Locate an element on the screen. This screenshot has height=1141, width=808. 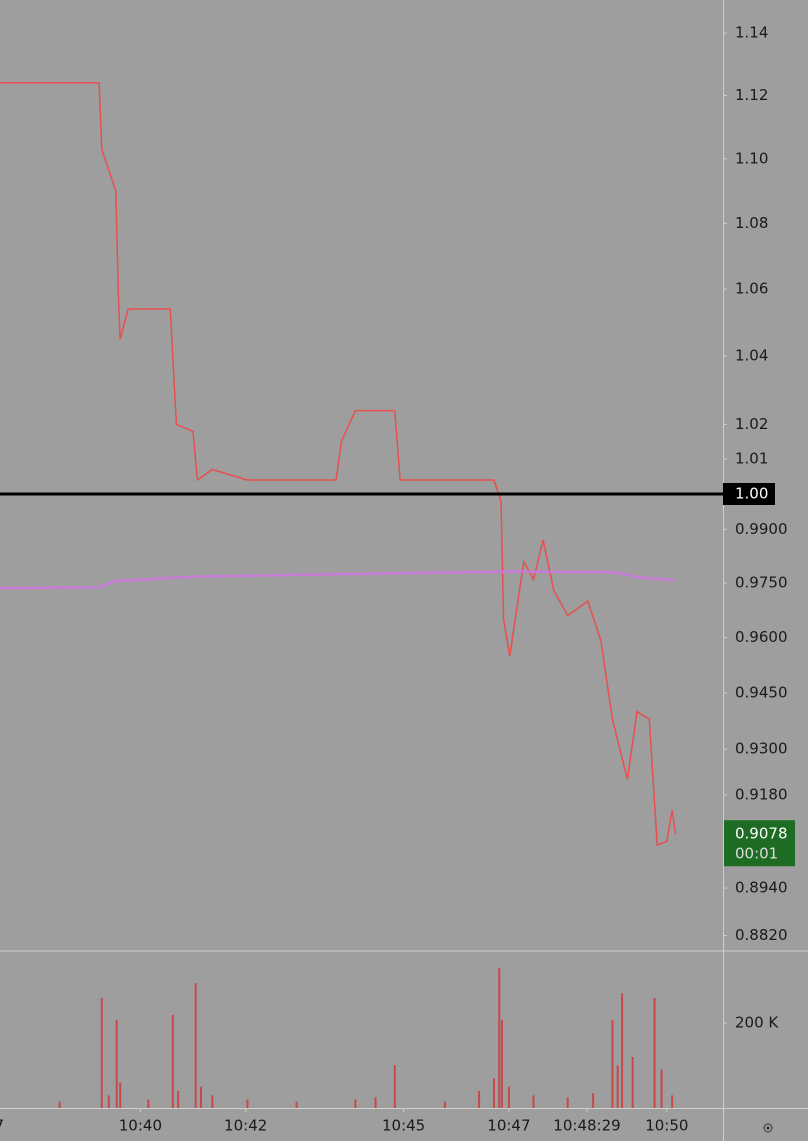
y-tick-label: 1.02 is located at coordinates (751, 424).